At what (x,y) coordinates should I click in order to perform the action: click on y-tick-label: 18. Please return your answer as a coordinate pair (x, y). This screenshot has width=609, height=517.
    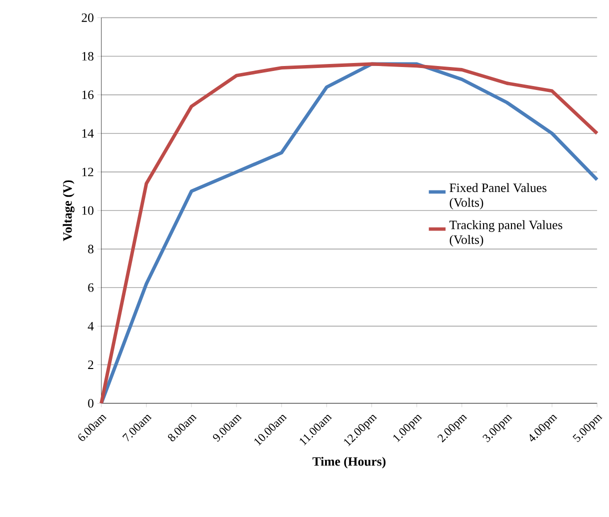
    Looking at the image, I should click on (88, 56).